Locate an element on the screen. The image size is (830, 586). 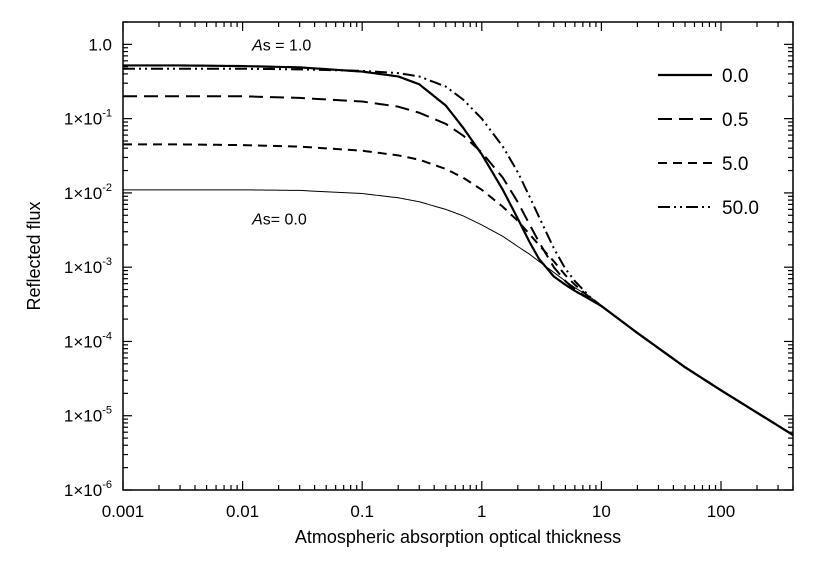
curve-annotation-1: As = 1.0 is located at coordinates (281, 45).